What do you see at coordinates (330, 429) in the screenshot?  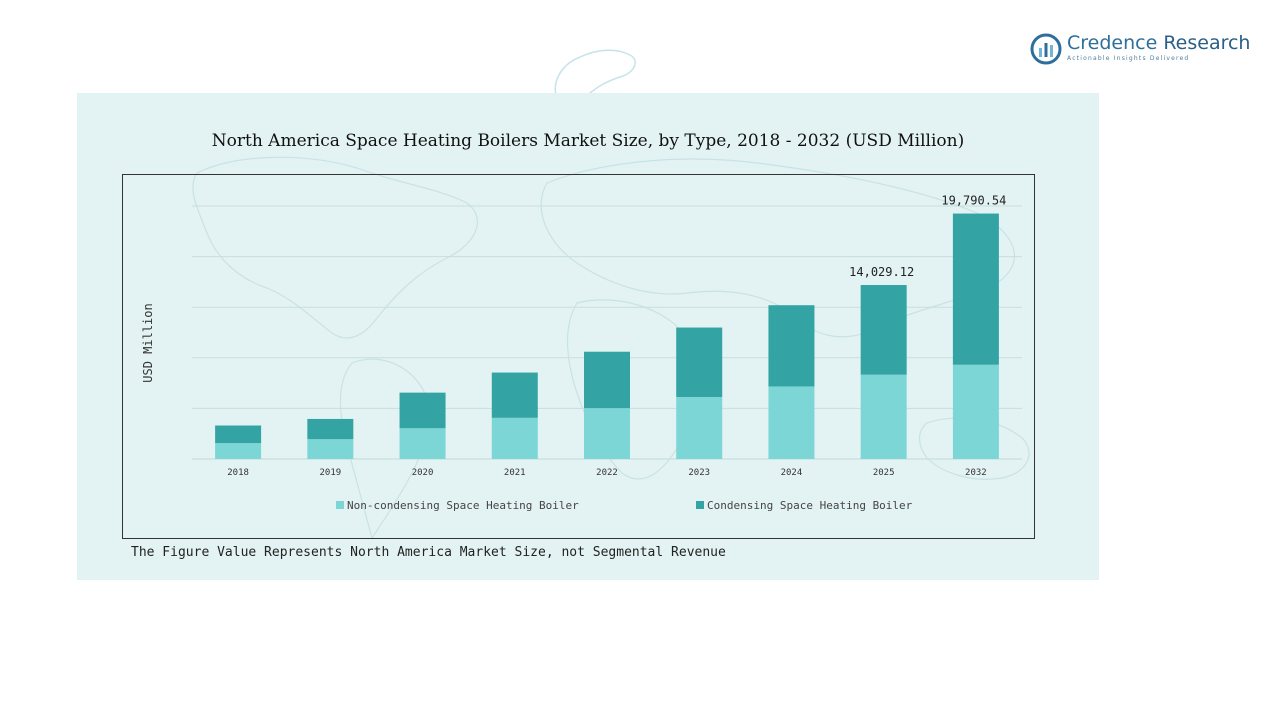 I see `bar-condensing-2019` at bounding box center [330, 429].